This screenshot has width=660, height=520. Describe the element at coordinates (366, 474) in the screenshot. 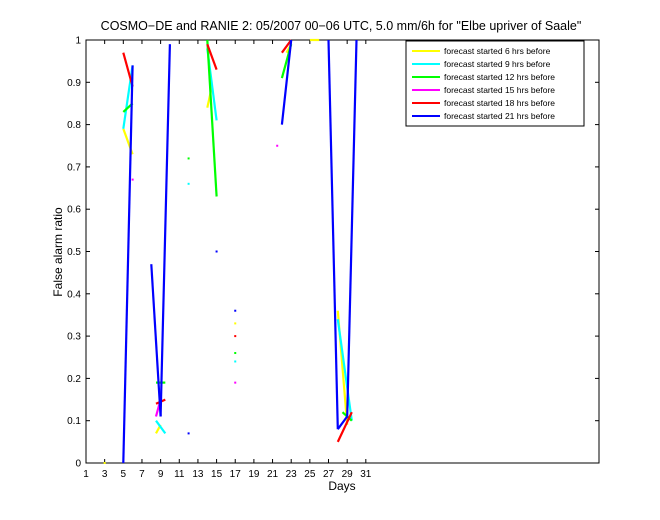

I see `x-tick-label: 31` at that location.